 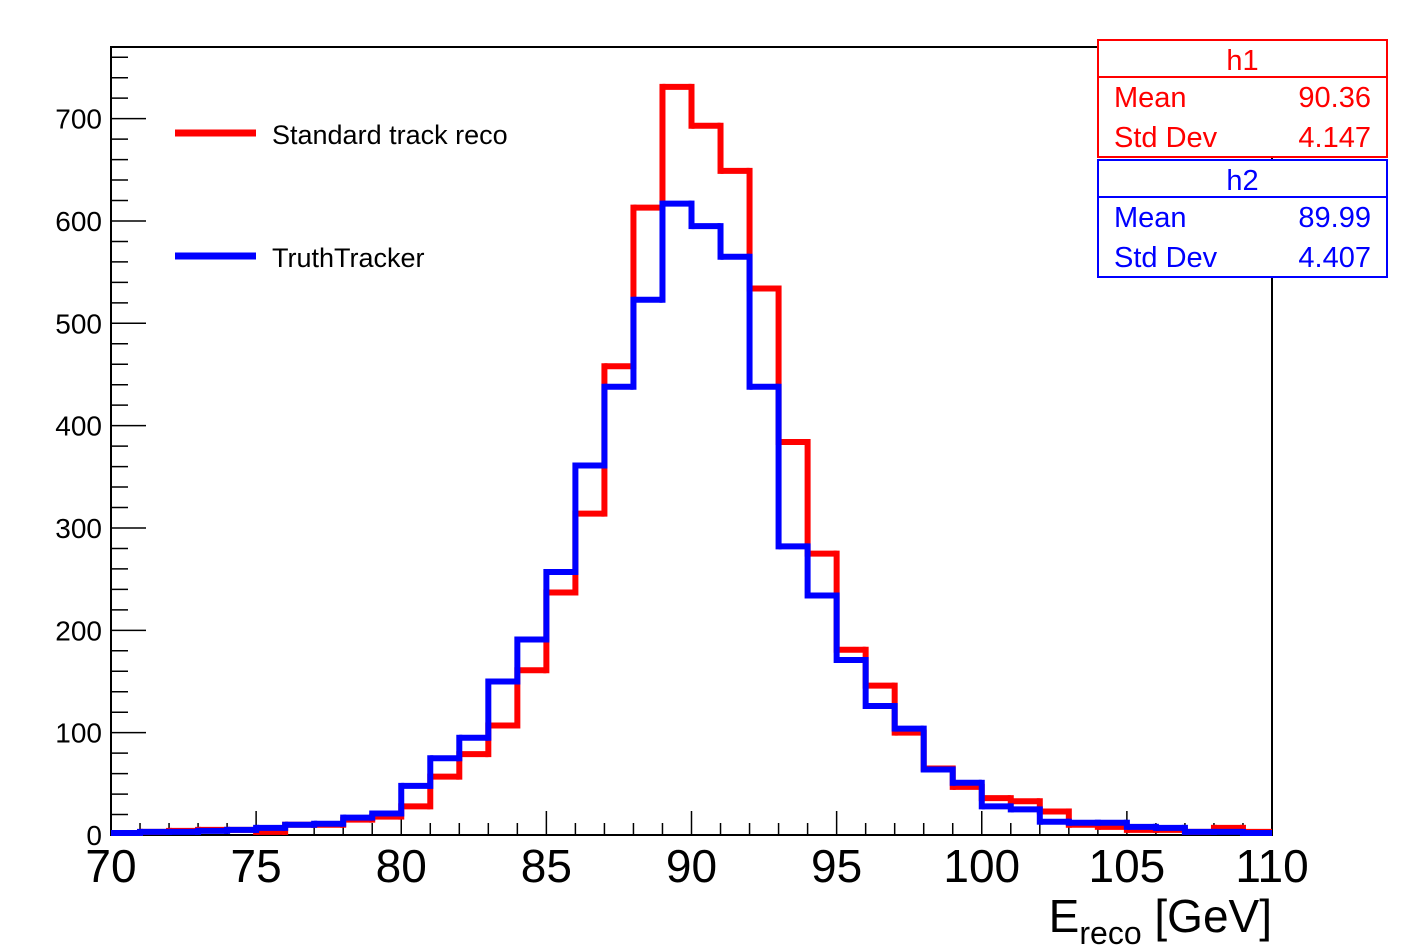 What do you see at coordinates (341, 196) in the screenshot?
I see `legend: Standard track reco TruthTracker` at bounding box center [341, 196].